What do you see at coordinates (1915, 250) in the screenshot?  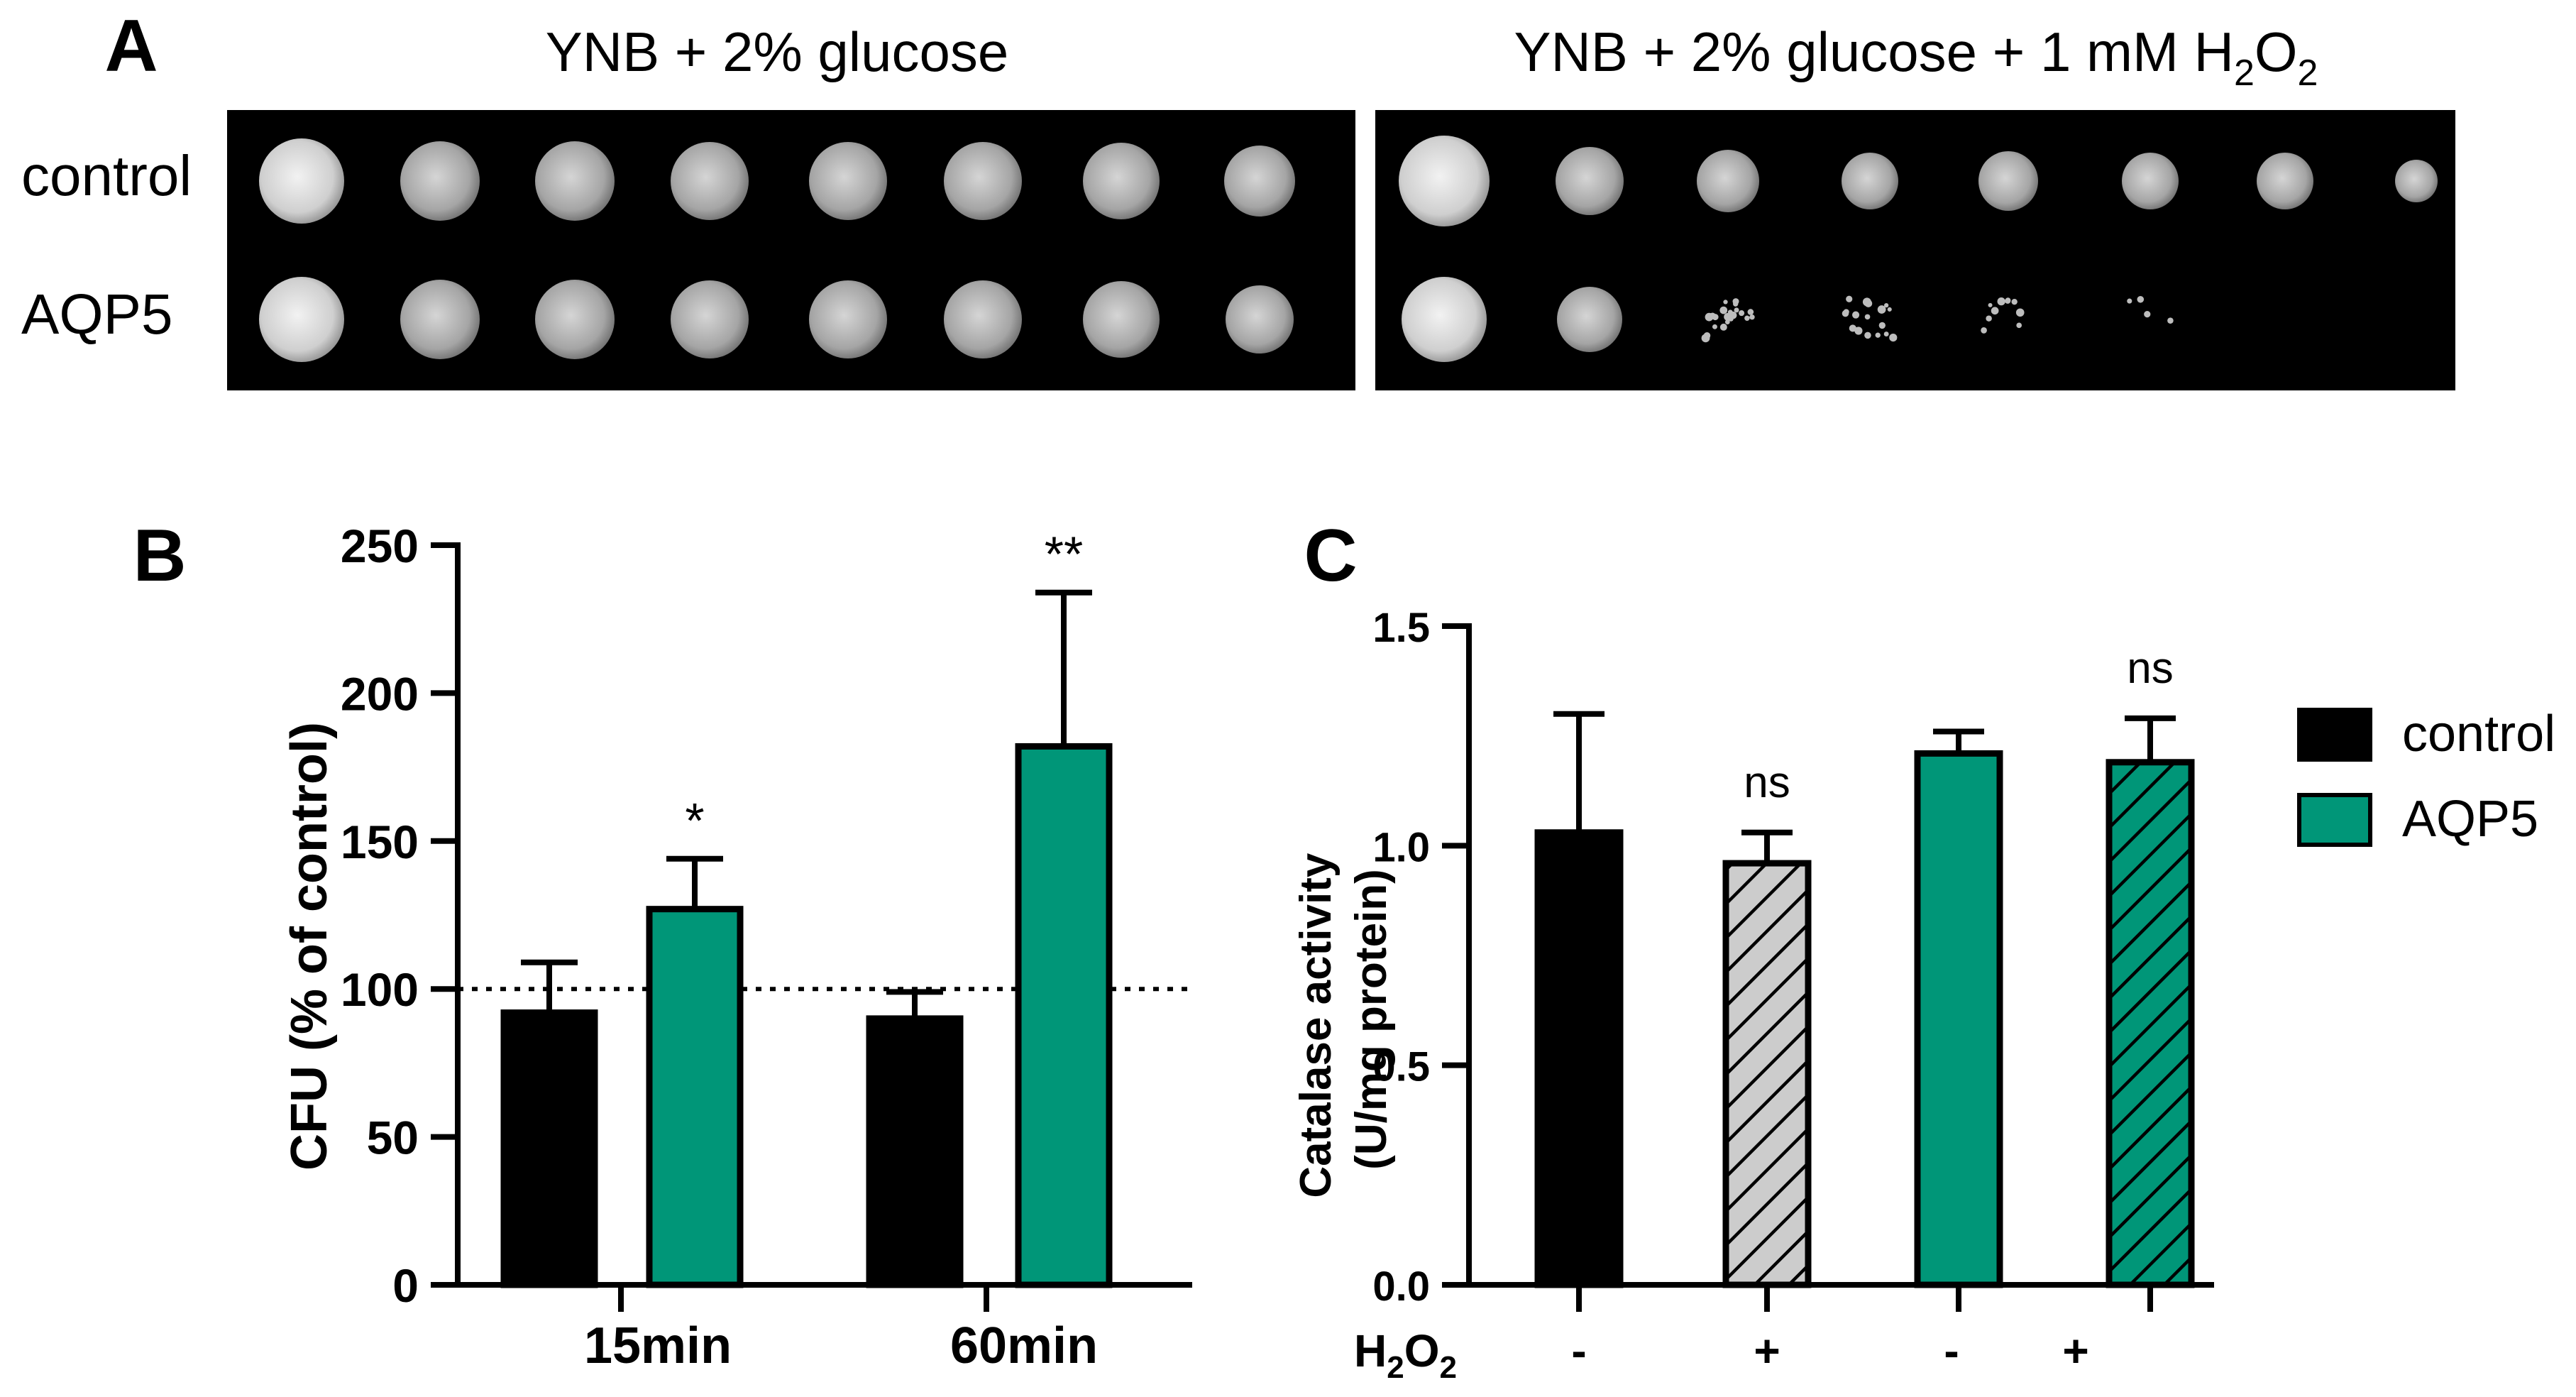 I see `plate-photo-h2o2` at bounding box center [1915, 250].